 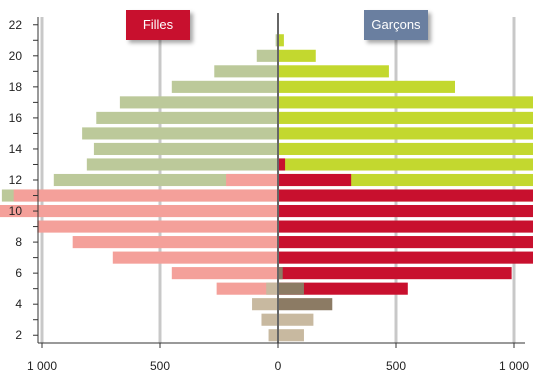 What do you see at coordinates (18, 304) in the screenshot?
I see `y-tick-label: 4` at bounding box center [18, 304].